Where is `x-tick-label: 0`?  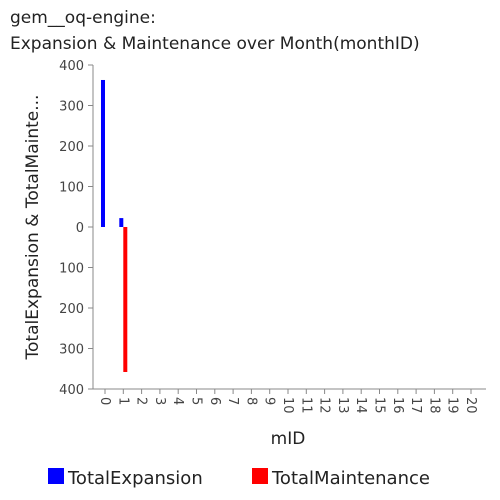 x-tick-label: 0 is located at coordinates (104, 401).